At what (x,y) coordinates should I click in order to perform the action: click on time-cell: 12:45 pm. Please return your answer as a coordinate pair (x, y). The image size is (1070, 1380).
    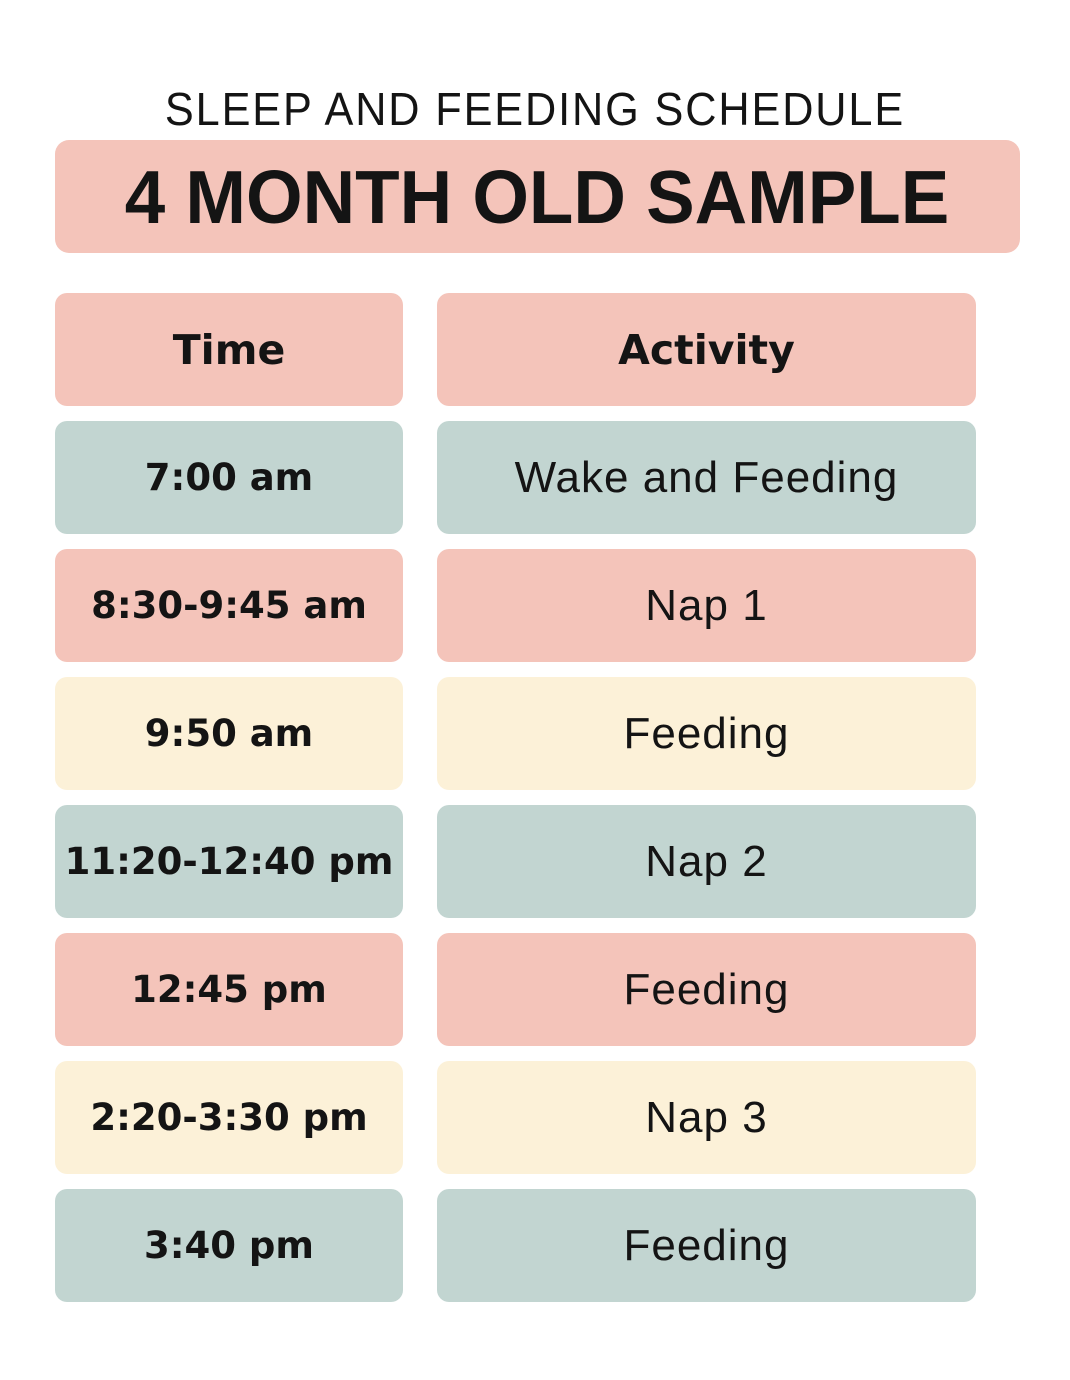
    Looking at the image, I should click on (229, 989).